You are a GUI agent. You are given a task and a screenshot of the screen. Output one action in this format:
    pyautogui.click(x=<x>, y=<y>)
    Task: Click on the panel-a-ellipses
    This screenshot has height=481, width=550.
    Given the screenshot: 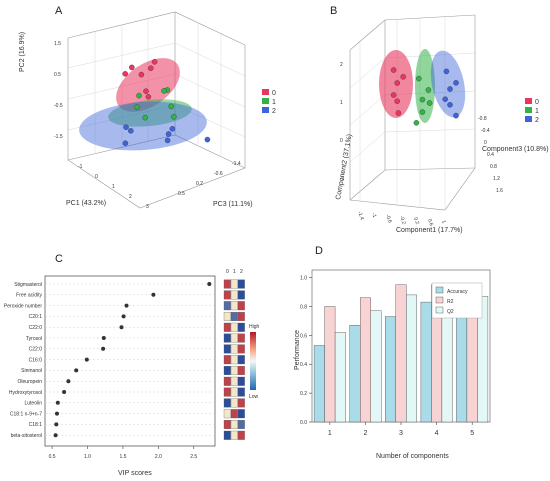 What is the action you would take?
    pyautogui.click(x=143, y=104)
    